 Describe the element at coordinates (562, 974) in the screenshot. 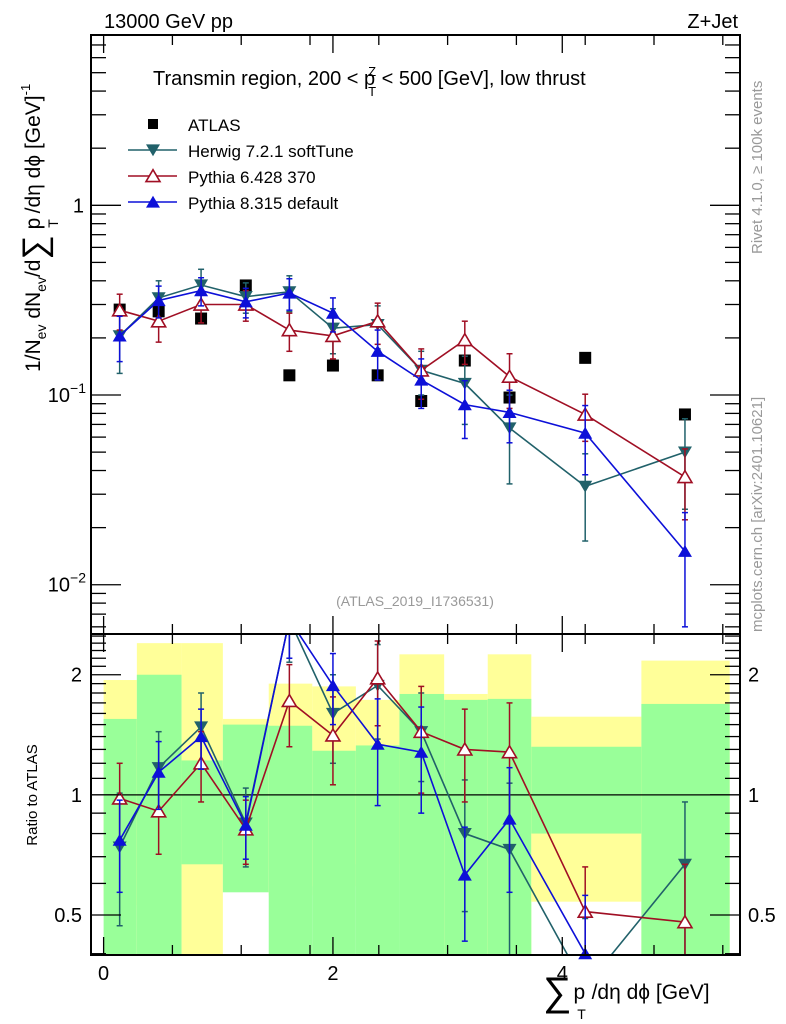

I see `x-tick-label: 4` at that location.